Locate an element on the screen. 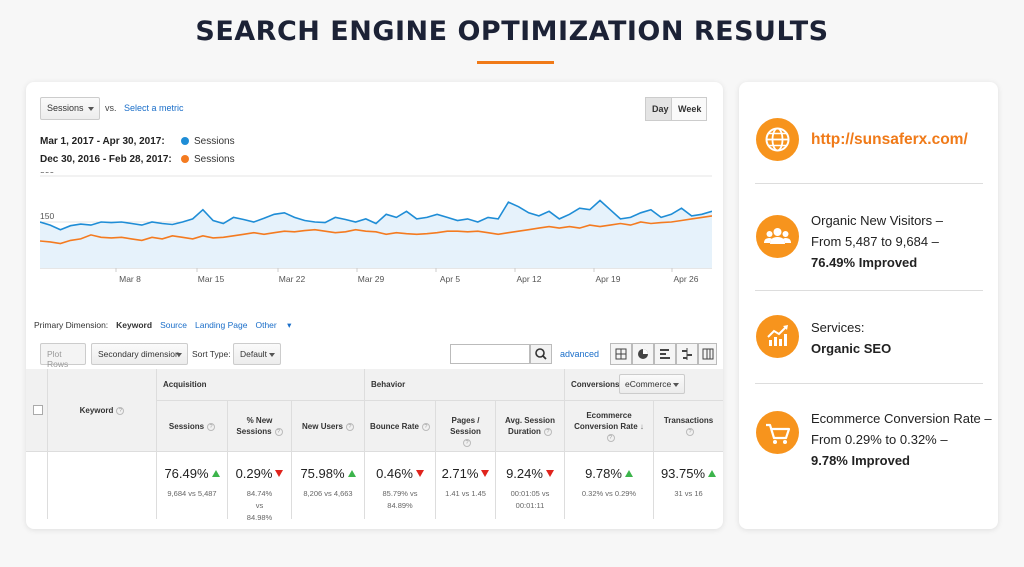 This screenshot has height=567, width=1024. visitors-line-2: From 5,487 to 9,684 – is located at coordinates (875, 241).